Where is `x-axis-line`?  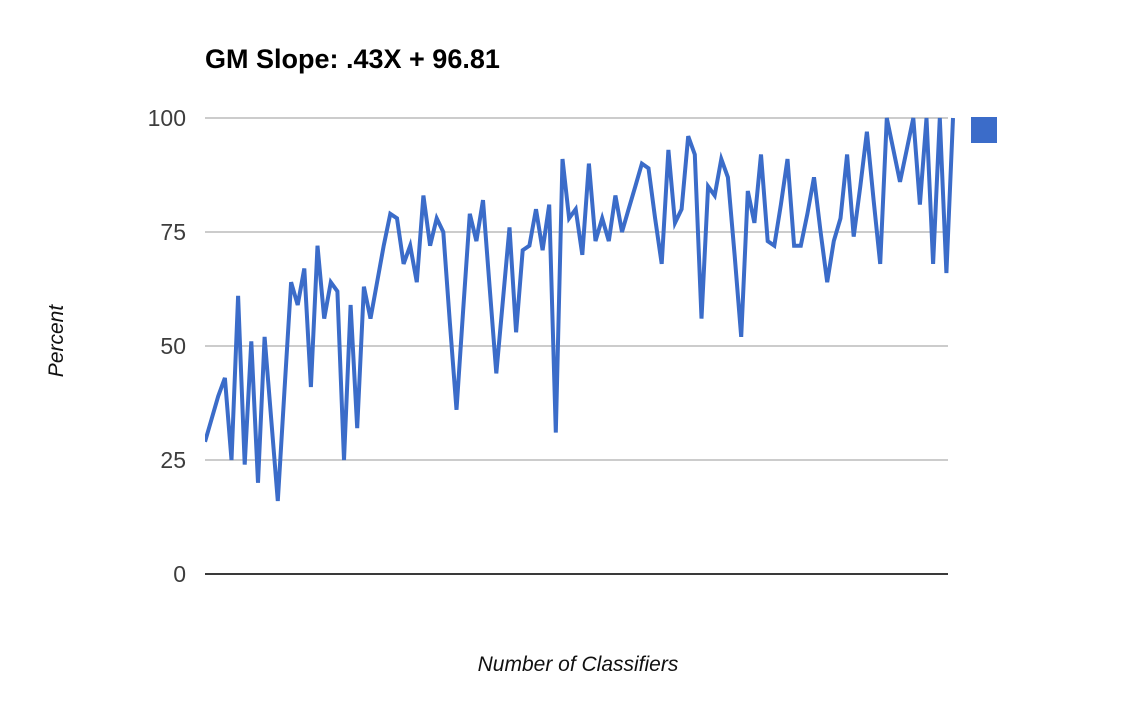 x-axis-line is located at coordinates (576, 574).